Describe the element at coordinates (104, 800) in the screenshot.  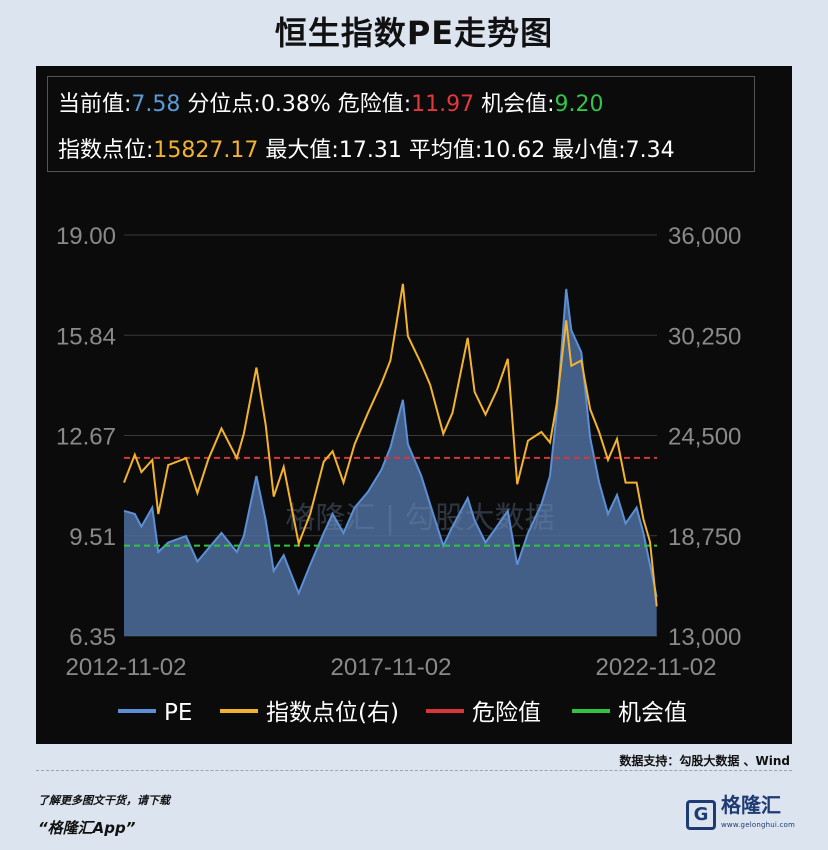
I see `promo-line-1: 了解更多图文干货，请下载` at that location.